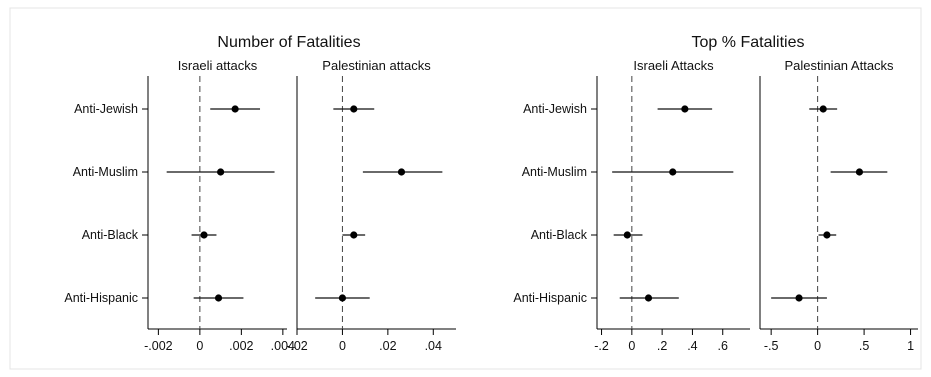  Describe the element at coordinates (219, 205) in the screenshot. I see `panel-1: Israeli attacks -.002 0 .002 .004` at that location.